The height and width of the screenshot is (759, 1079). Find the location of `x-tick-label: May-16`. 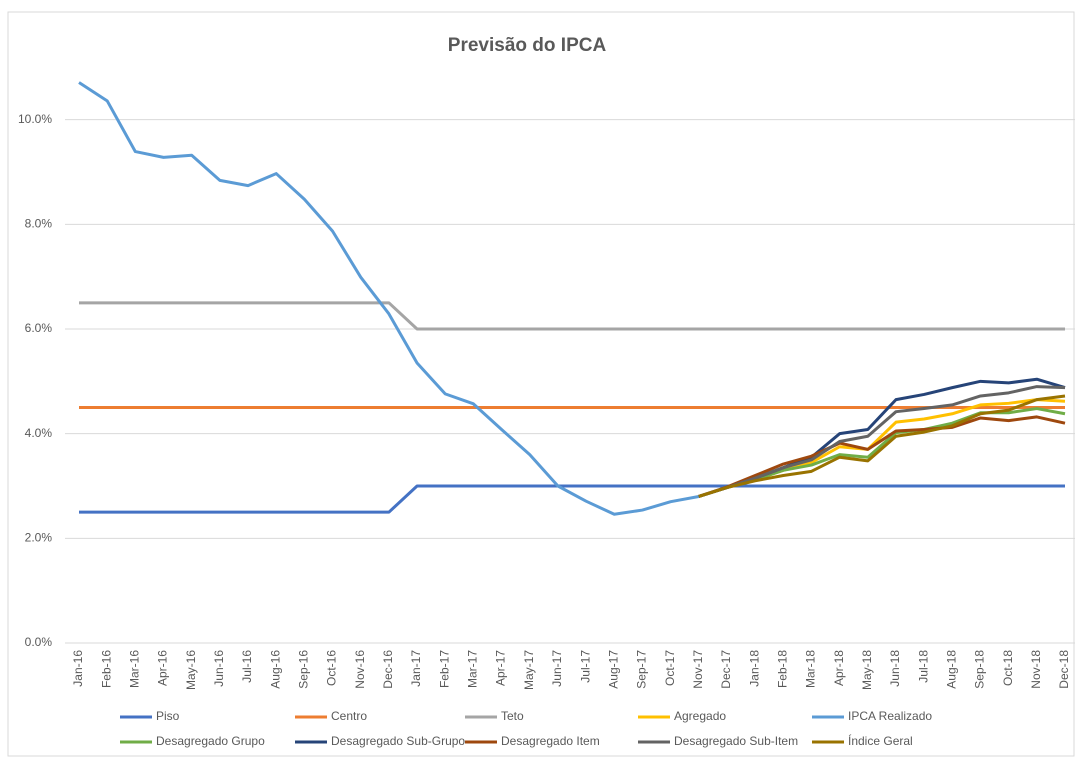

x-tick-label: May-16 is located at coordinates (191, 670).